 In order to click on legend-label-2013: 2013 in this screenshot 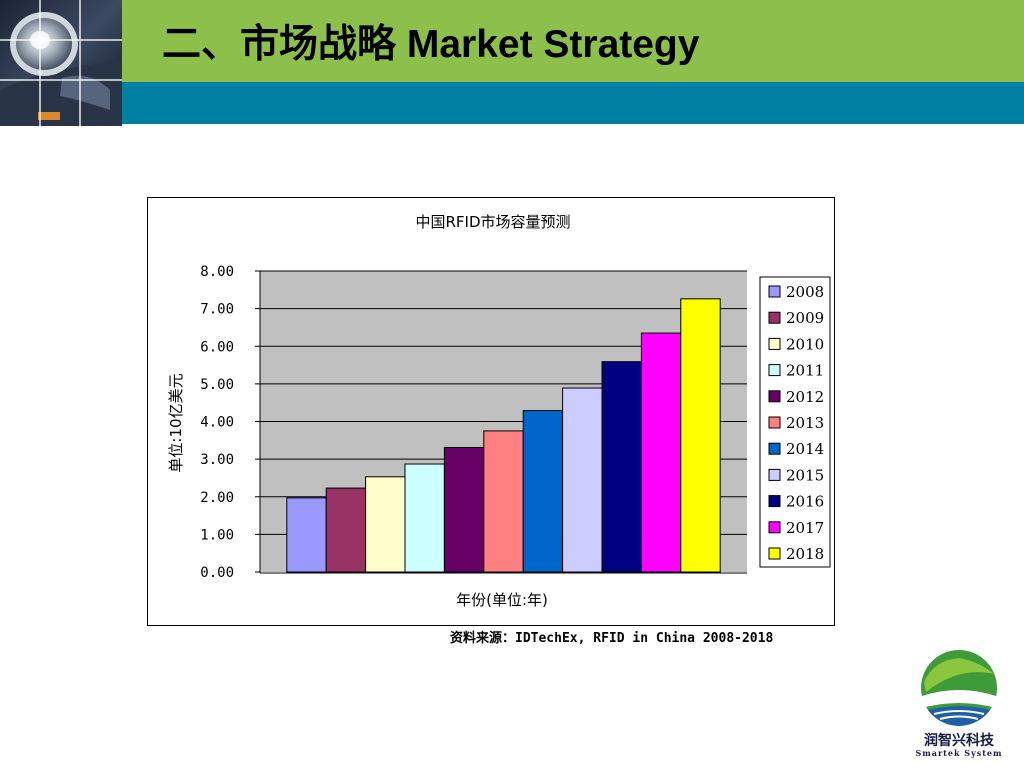, I will do `click(805, 423)`.